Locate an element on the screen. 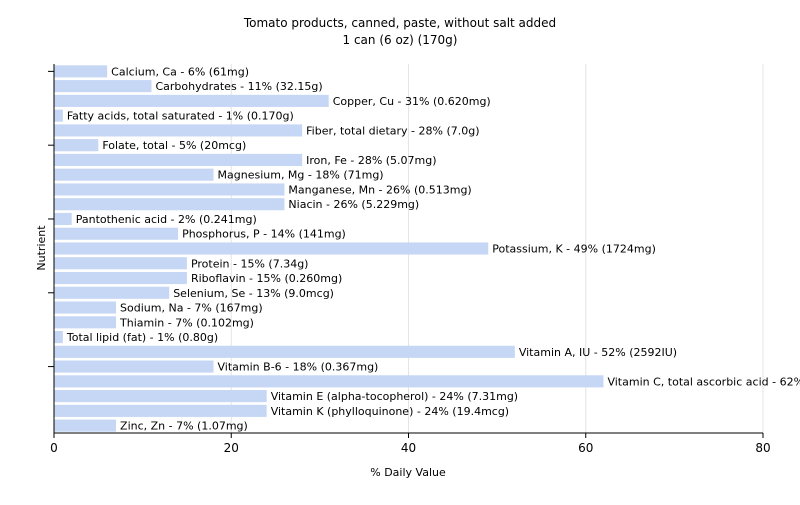  bar-label: Potassium, K - 49% (1724mg) is located at coordinates (574, 249).